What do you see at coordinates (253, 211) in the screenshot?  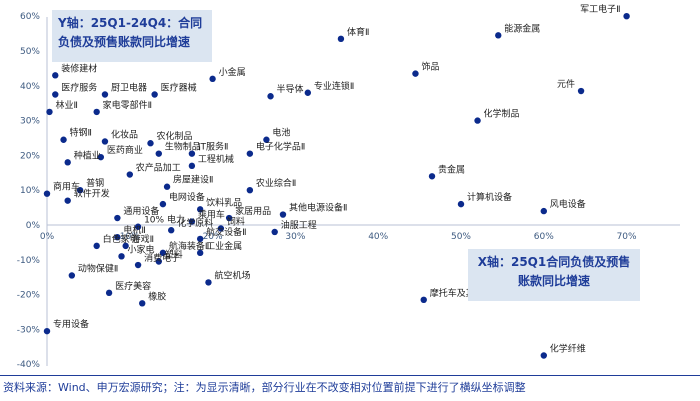 I see `data-point-label: 家居用品` at bounding box center [253, 211].